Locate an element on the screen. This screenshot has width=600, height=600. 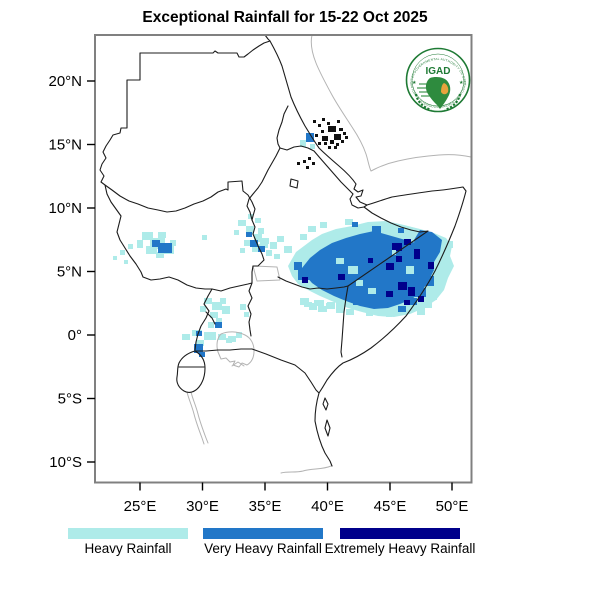
y-axis-ticks is located at coordinates (91, 271).